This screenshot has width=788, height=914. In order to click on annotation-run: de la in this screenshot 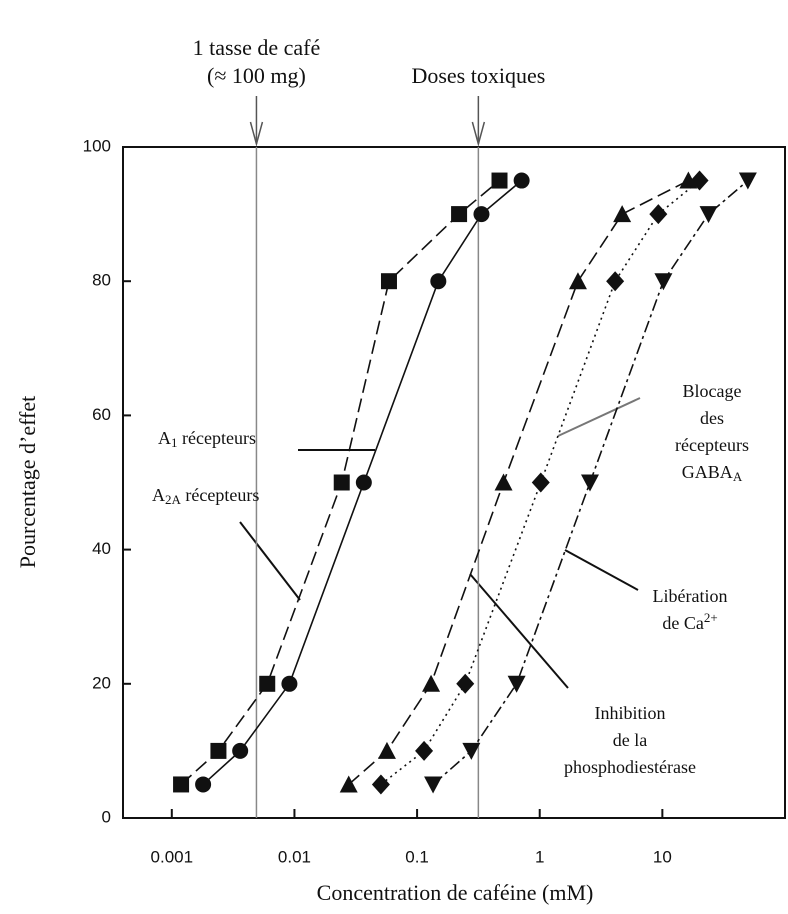, I will do `click(630, 740)`.